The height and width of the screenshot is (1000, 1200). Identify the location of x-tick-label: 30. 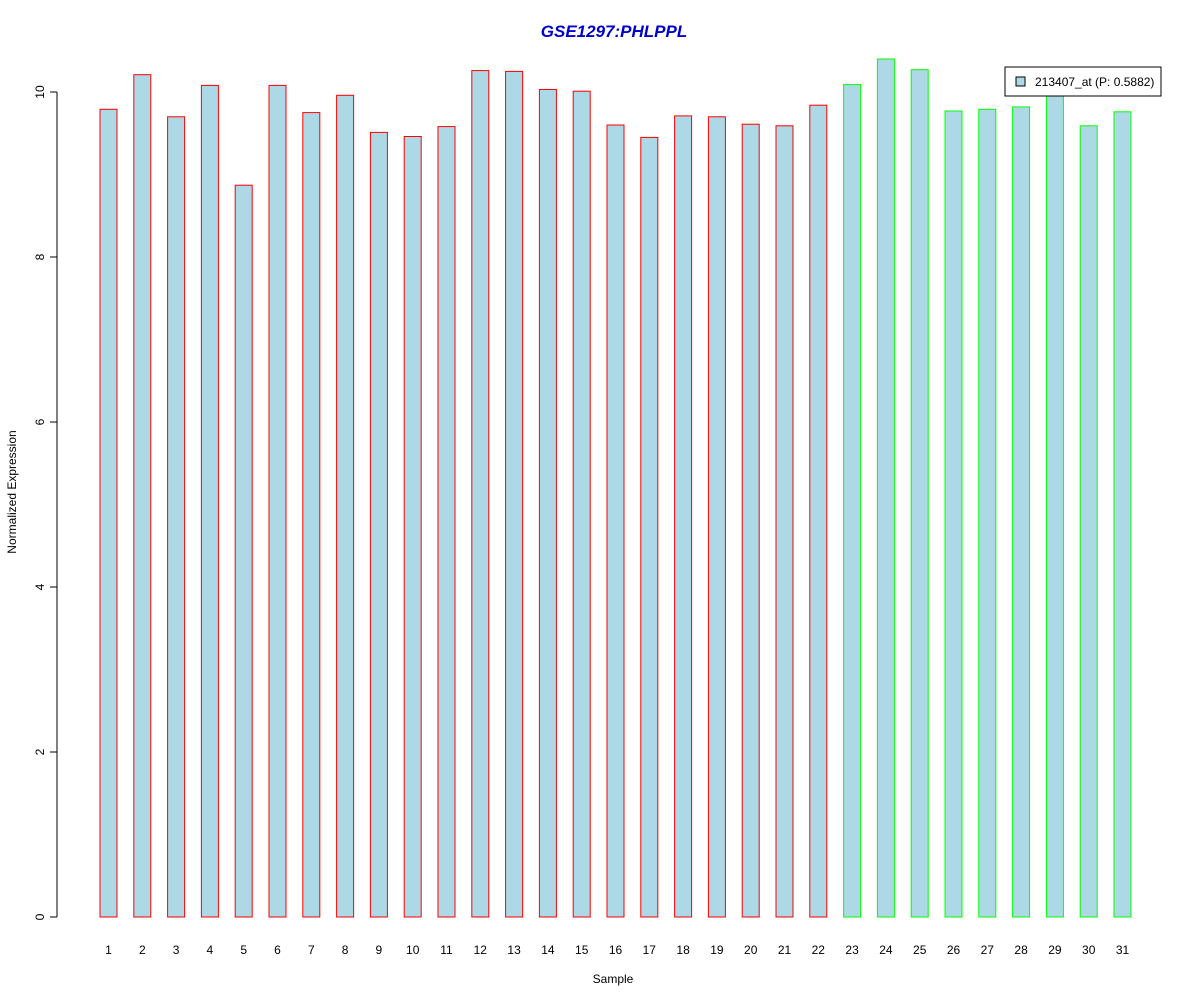
(1089, 950).